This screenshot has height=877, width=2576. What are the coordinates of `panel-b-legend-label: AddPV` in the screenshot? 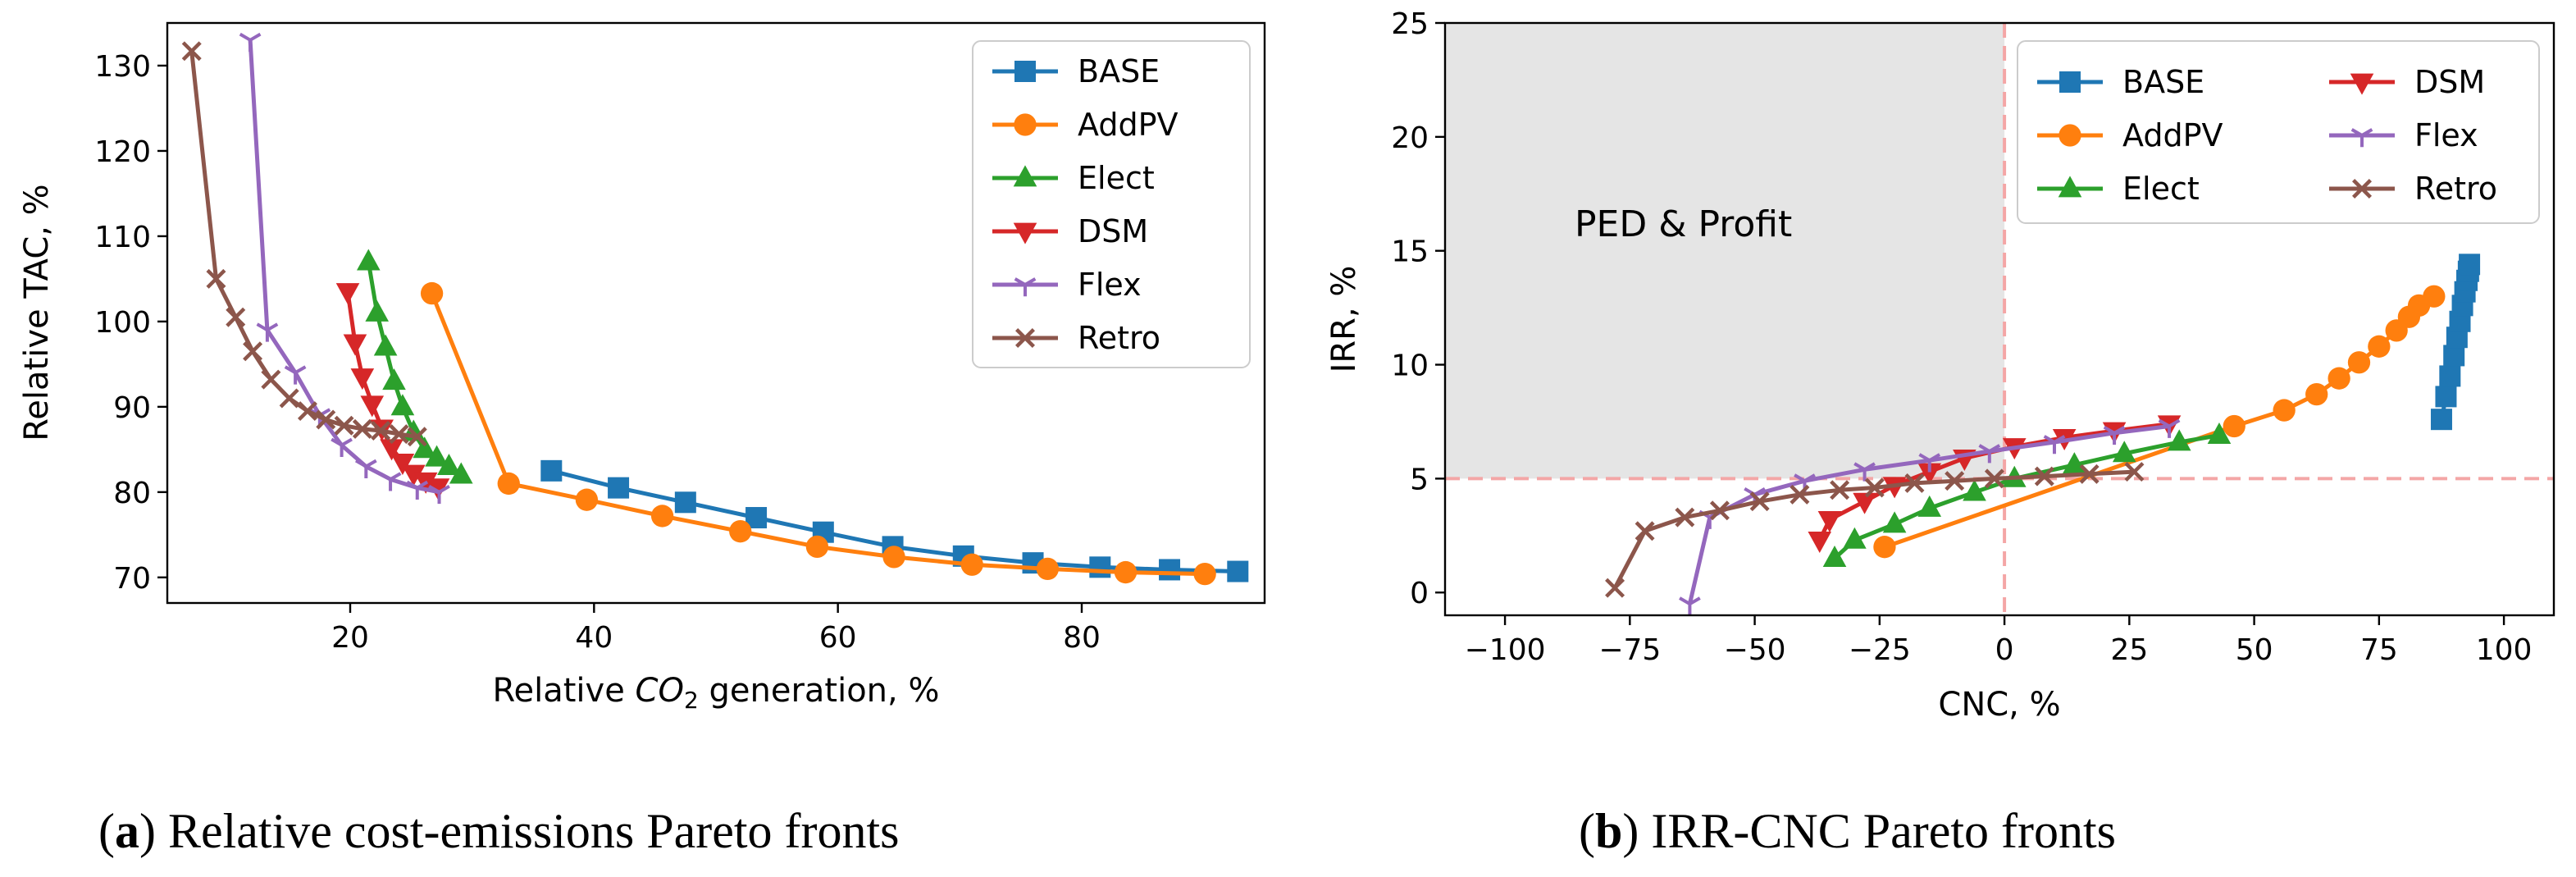 It's located at (2172, 135).